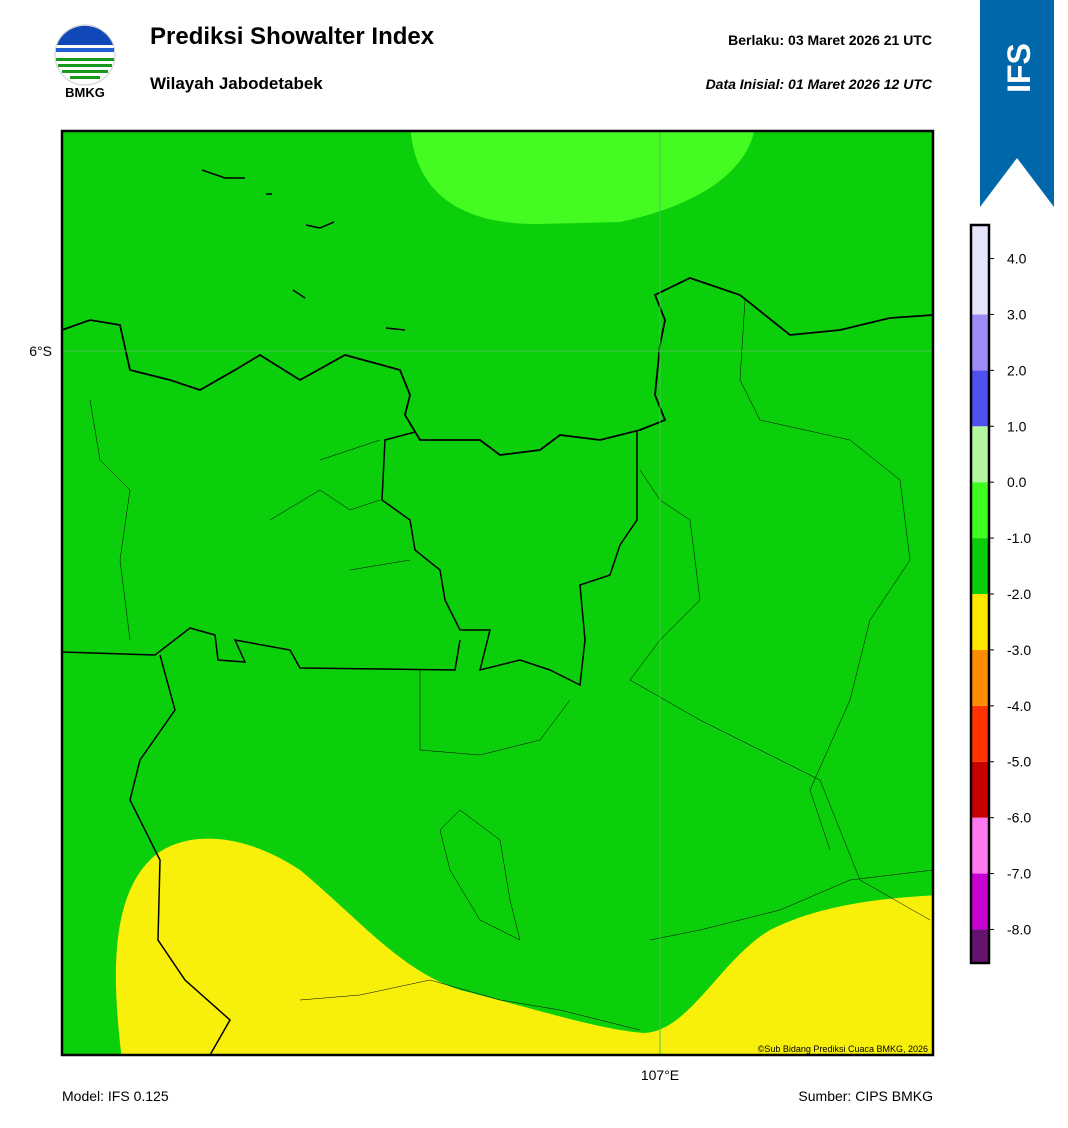 This screenshot has width=1068, height=1128. Describe the element at coordinates (292, 36) in the screenshot. I see `title: Prediksi Showalter Index` at that location.